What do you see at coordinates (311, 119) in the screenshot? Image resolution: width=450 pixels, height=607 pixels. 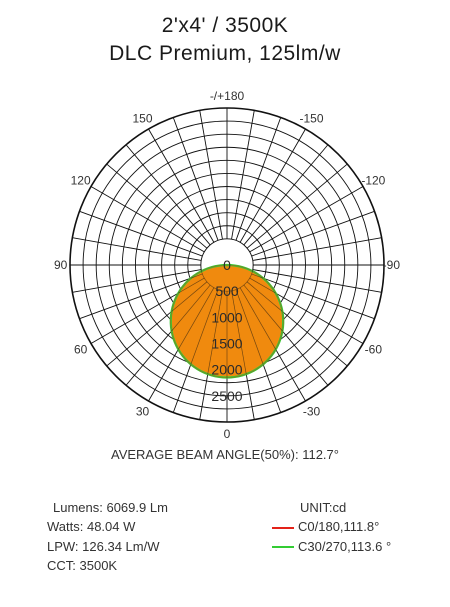 I see `angle-label: -150` at bounding box center [311, 119].